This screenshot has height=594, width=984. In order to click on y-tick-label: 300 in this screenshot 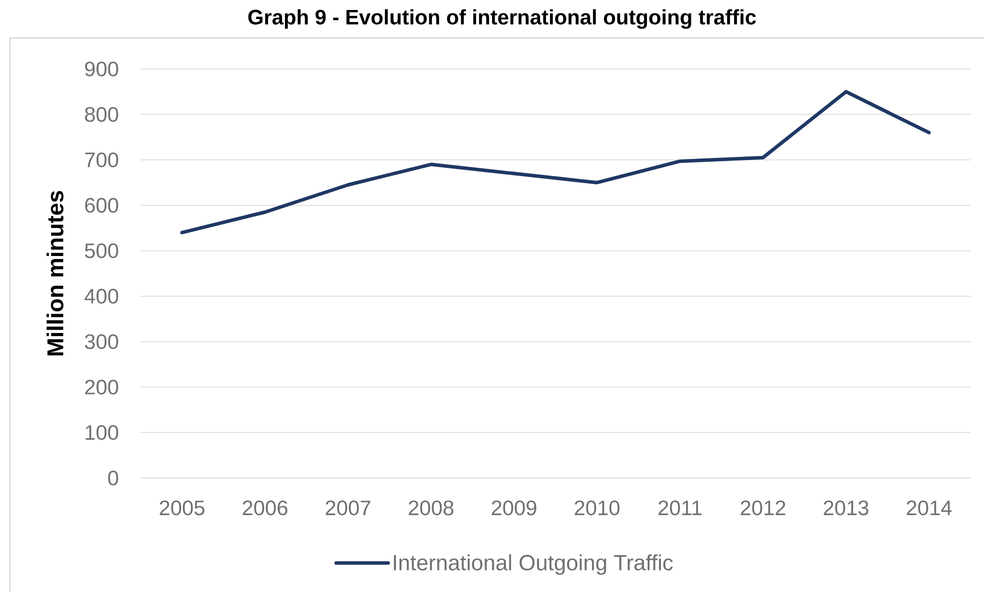, I will do `click(101, 342)`.